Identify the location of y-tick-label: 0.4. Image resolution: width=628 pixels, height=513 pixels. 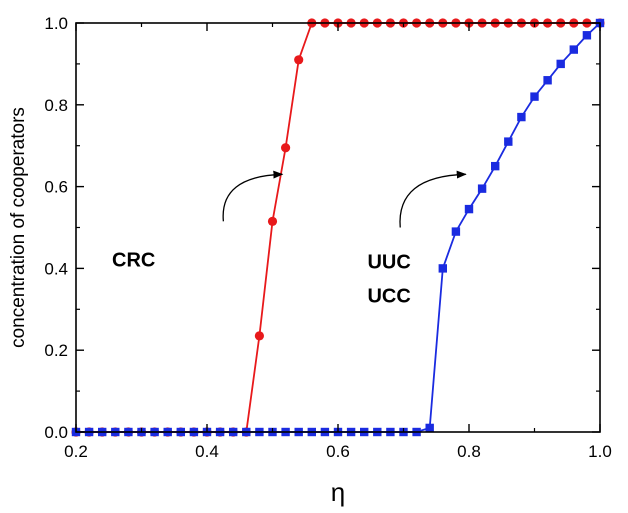
(56, 268).